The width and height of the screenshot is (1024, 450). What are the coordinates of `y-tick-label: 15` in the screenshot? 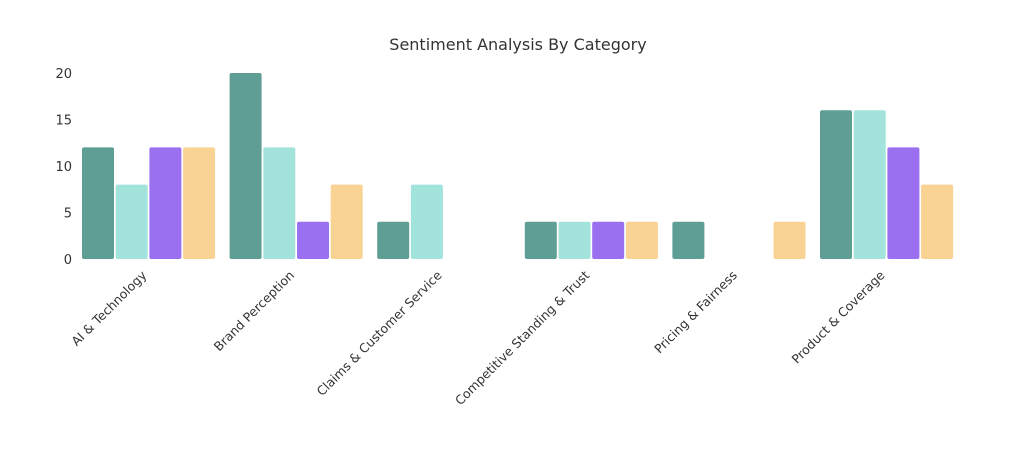 It's located at (63, 121).